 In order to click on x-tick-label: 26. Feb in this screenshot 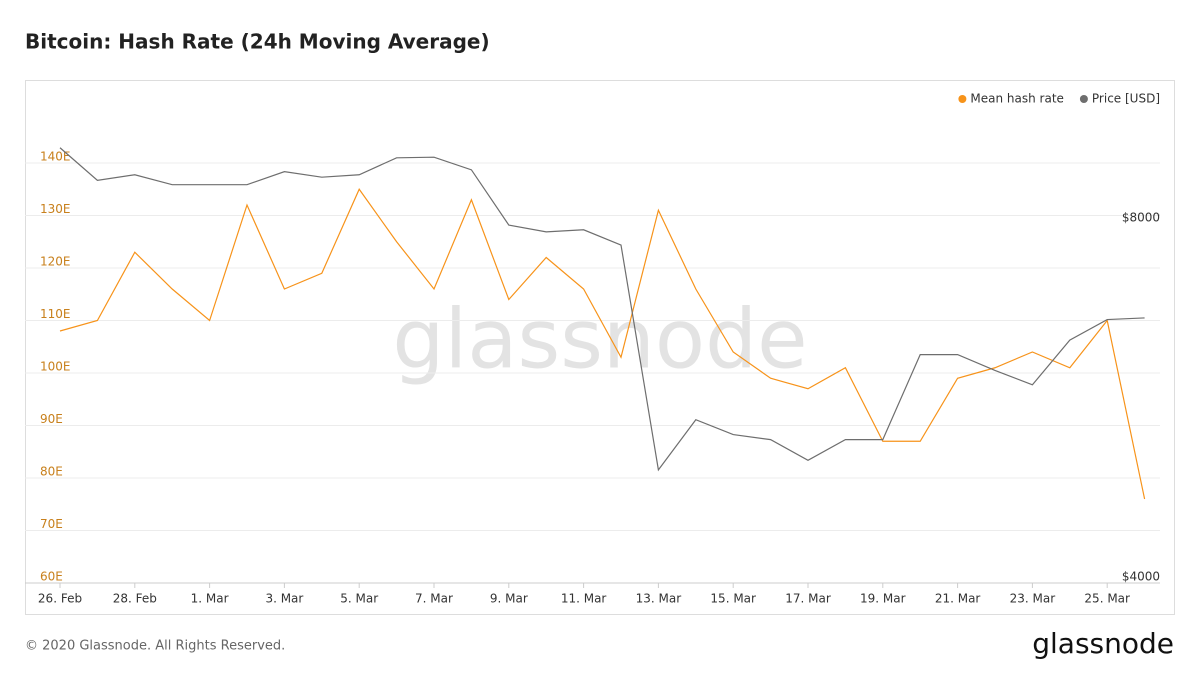, I will do `click(60, 599)`.